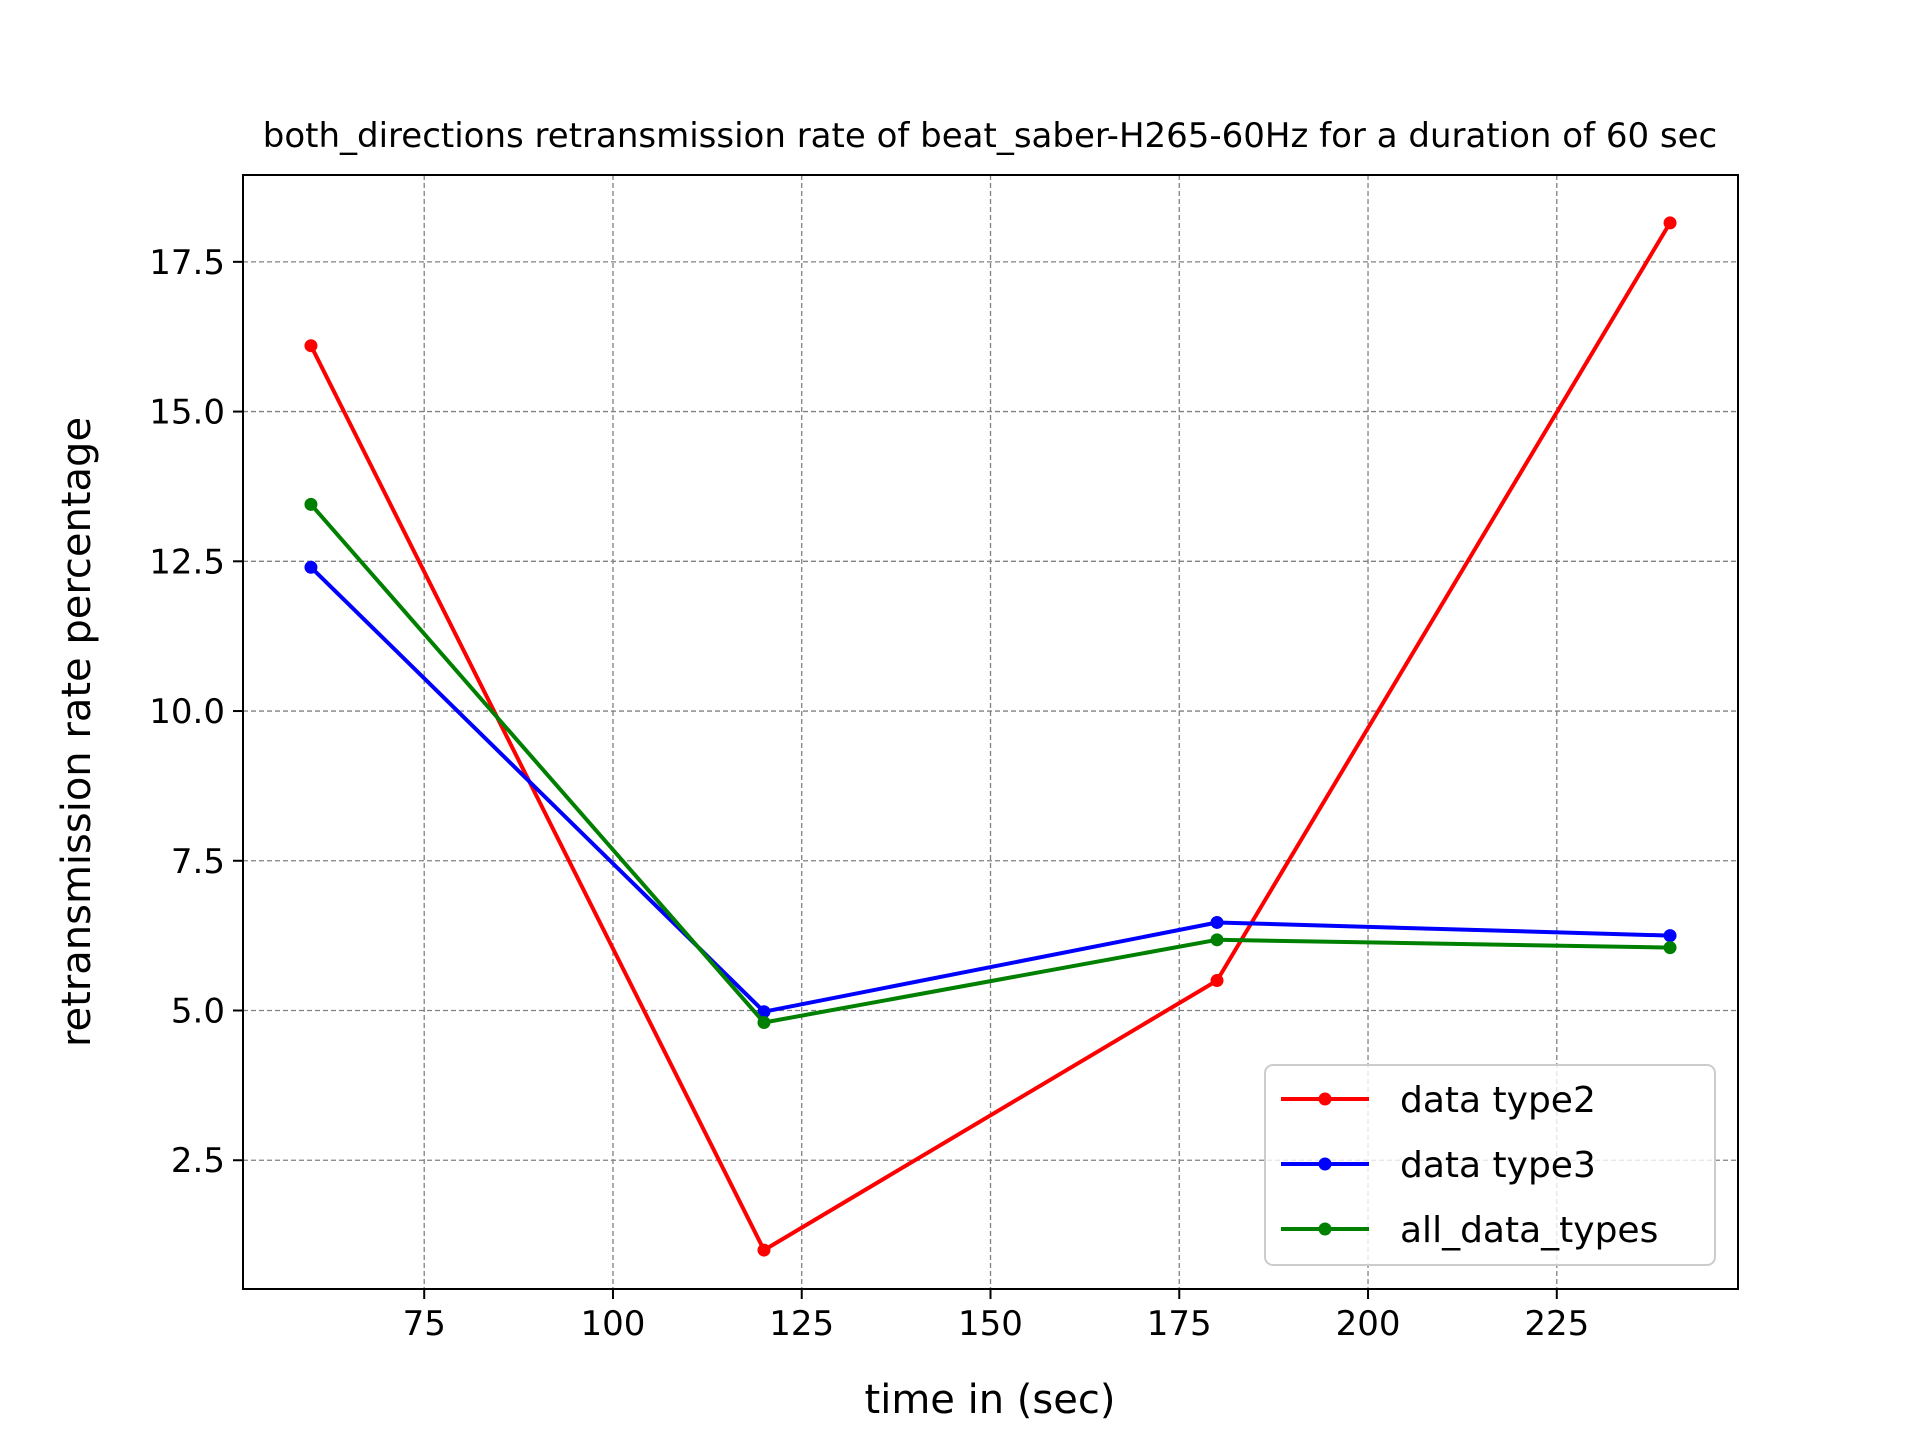 This screenshot has height=1440, width=1920. What do you see at coordinates (198, 862) in the screenshot?
I see `y-tick-label: 7.5` at bounding box center [198, 862].